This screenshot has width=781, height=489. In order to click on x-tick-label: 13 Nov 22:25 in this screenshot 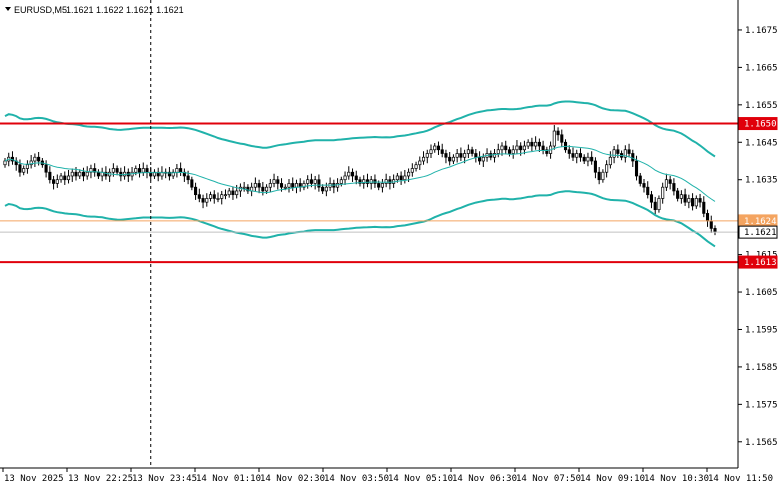, I will do `click(100, 479)`.